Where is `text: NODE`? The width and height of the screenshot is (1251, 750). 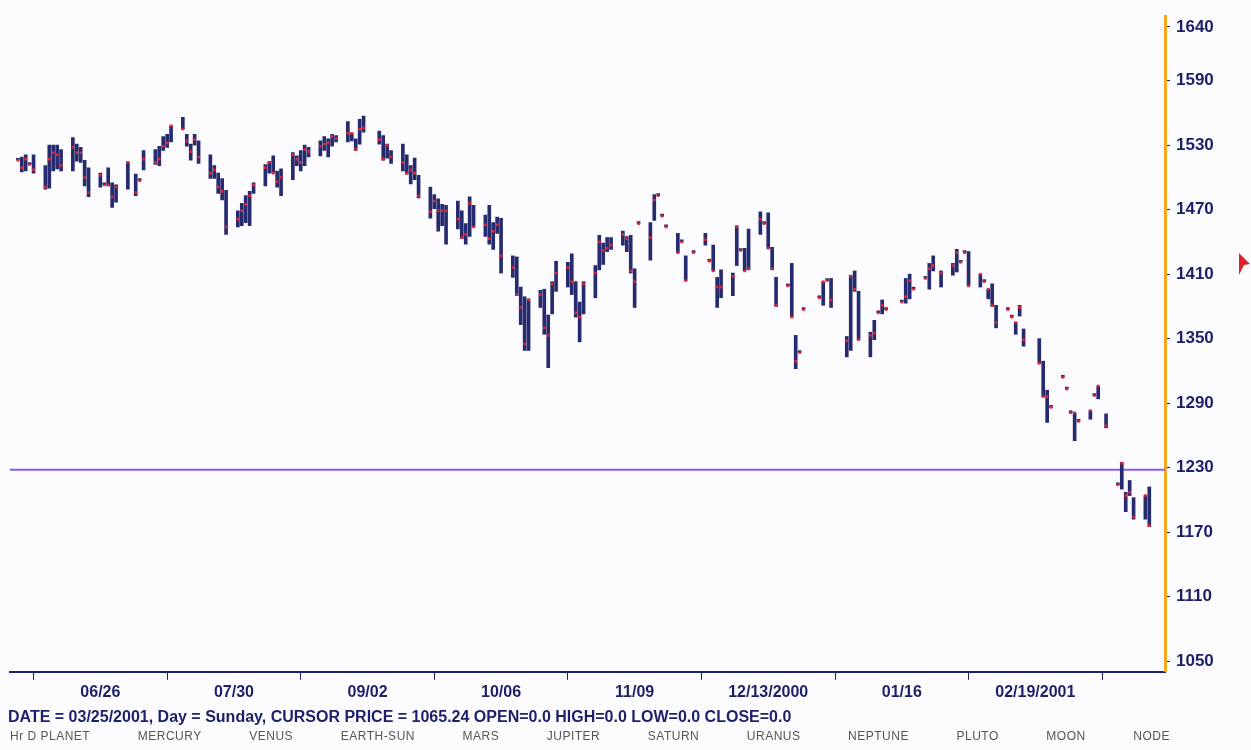
text: NODE is located at coordinates (1151, 736).